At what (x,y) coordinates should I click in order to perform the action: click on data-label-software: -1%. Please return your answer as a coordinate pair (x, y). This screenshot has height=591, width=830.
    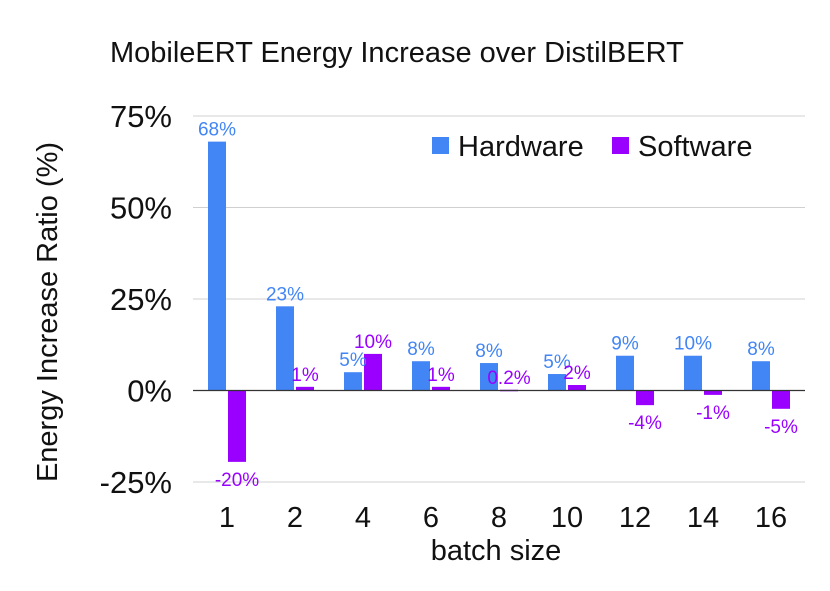
    Looking at the image, I should click on (713, 413).